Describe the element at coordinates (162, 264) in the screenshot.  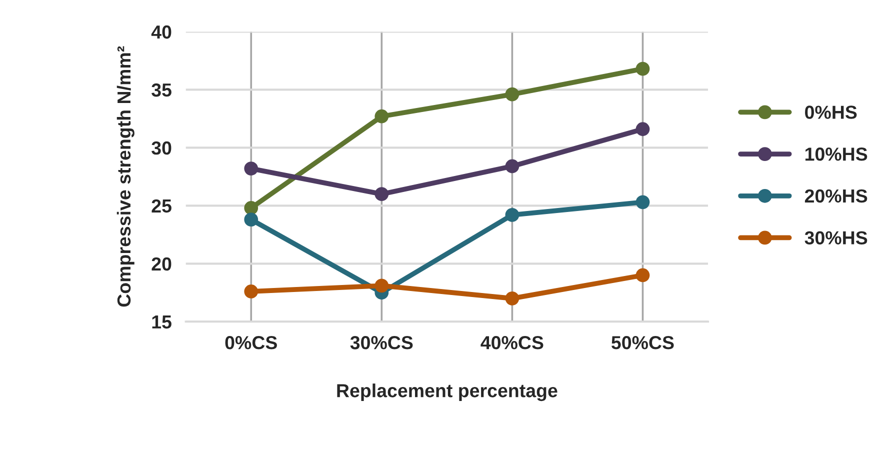
I see `y-tick-label: 20` at that location.